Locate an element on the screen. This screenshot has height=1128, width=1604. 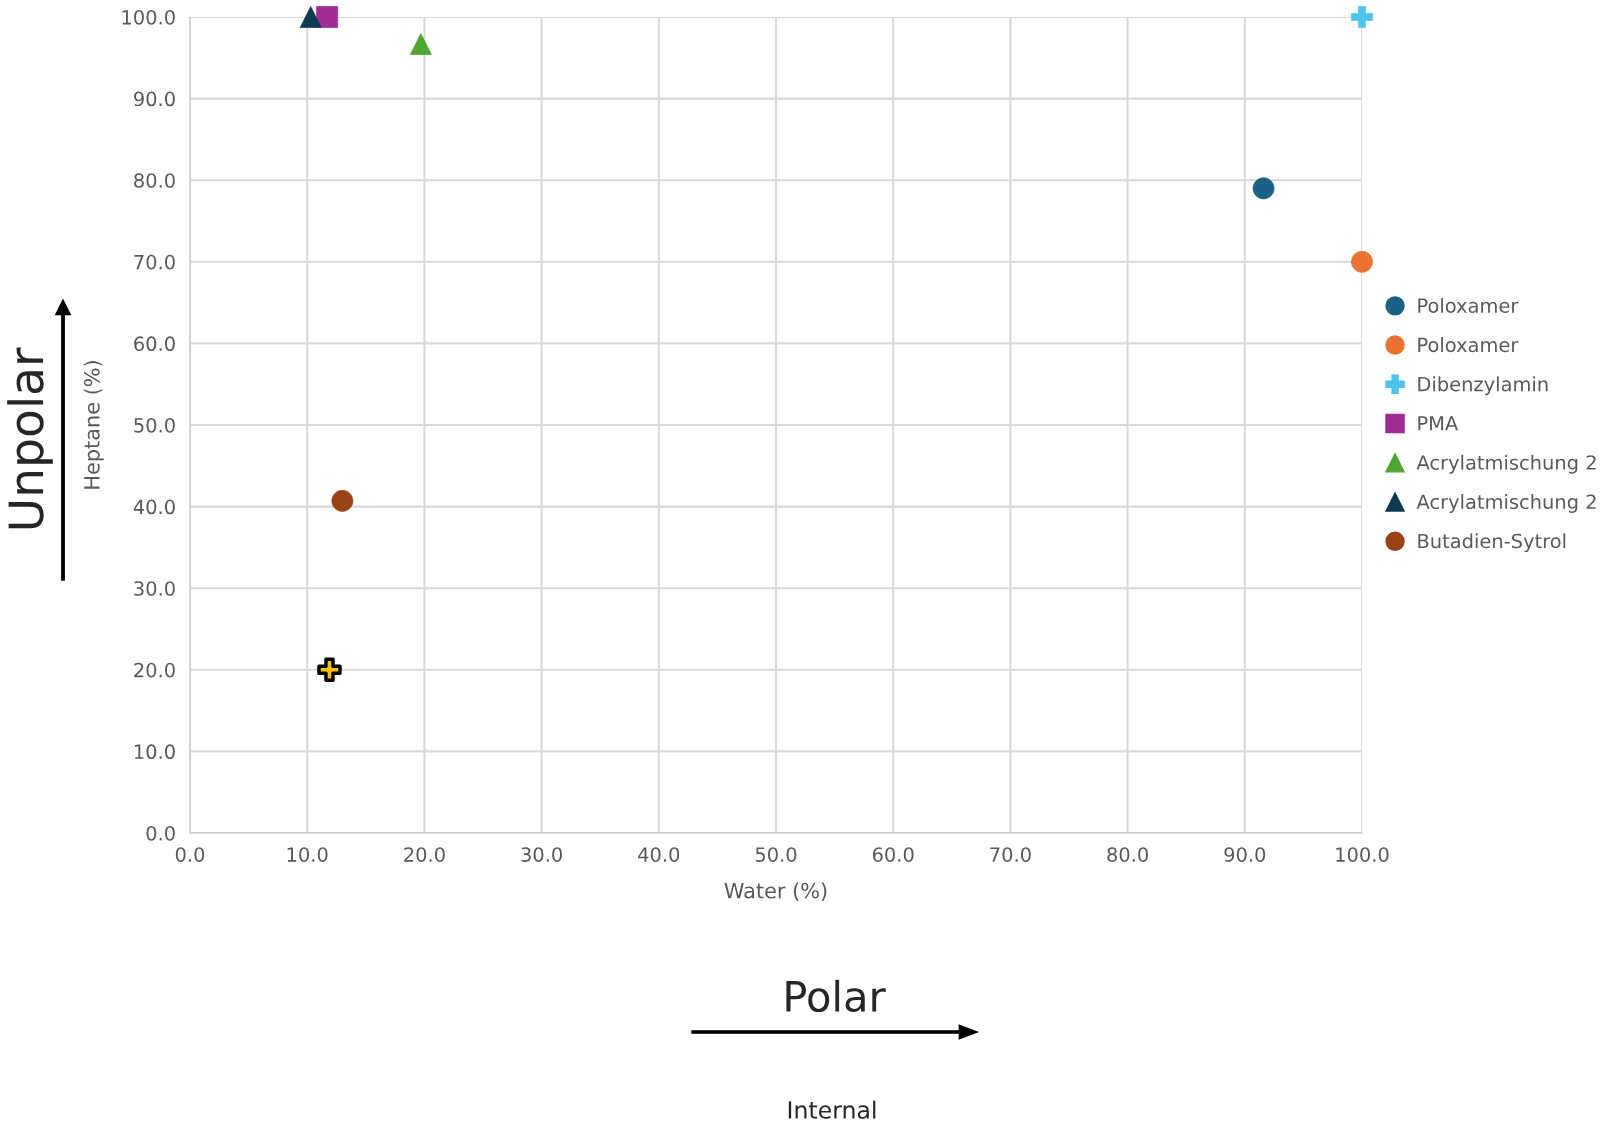
text: Internal is located at coordinates (832, 1109).